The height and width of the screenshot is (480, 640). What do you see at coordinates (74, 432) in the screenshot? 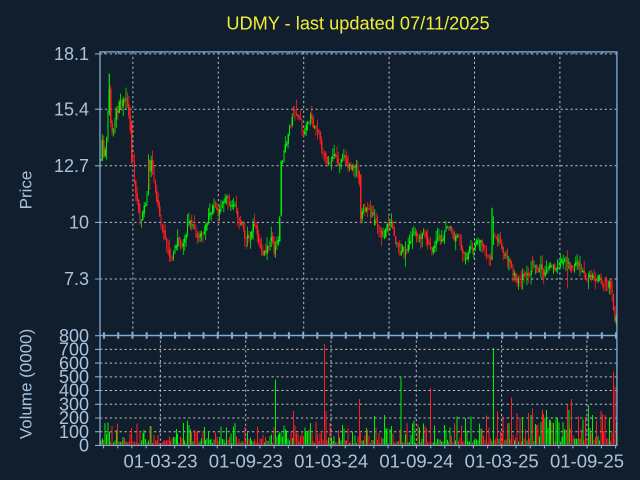
I see `svg-text: 100` at bounding box center [74, 432].